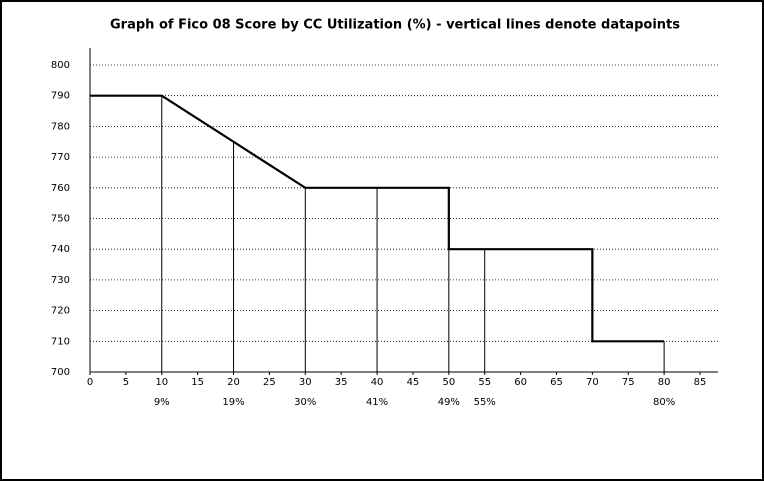 The image size is (764, 481). What do you see at coordinates (484, 382) in the screenshot?
I see `x-tick-label: 55` at bounding box center [484, 382].